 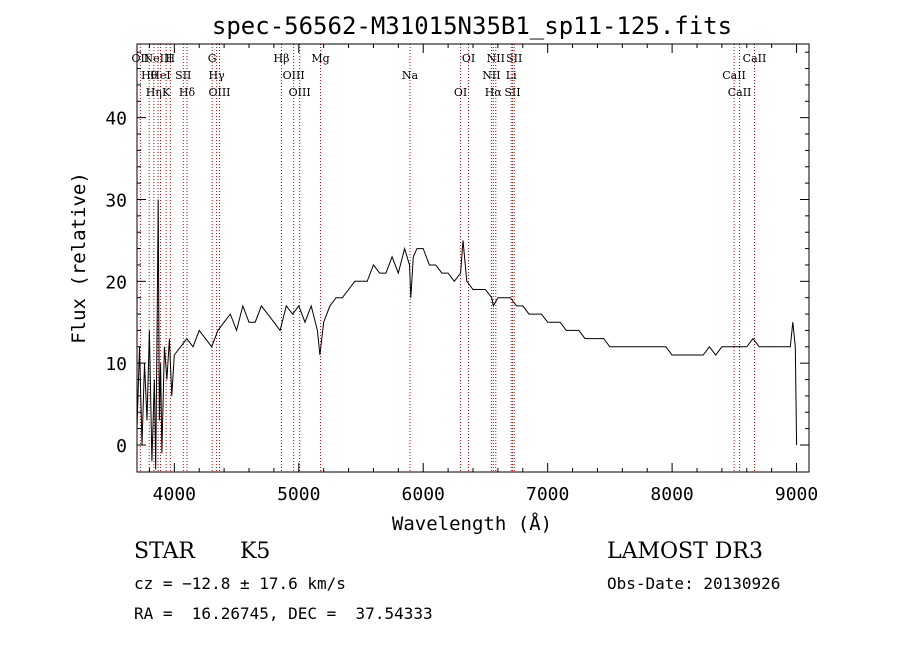 I want to click on annotation-label: Hθ, so click(x=149, y=75).